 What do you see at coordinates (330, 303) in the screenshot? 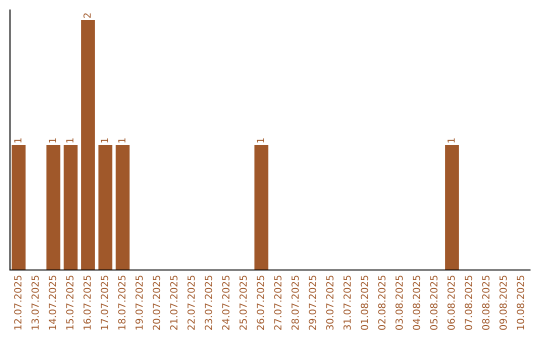
I see `x-tick-label: 30.07.2025` at bounding box center [330, 303].